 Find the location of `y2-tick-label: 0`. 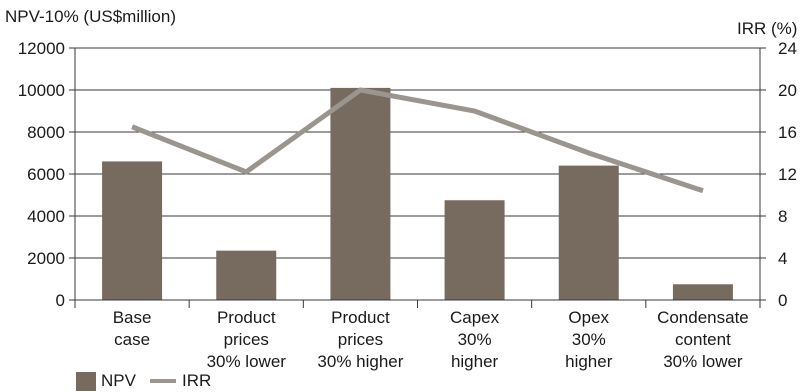

y2-tick-label: 0 is located at coordinates (782, 300).